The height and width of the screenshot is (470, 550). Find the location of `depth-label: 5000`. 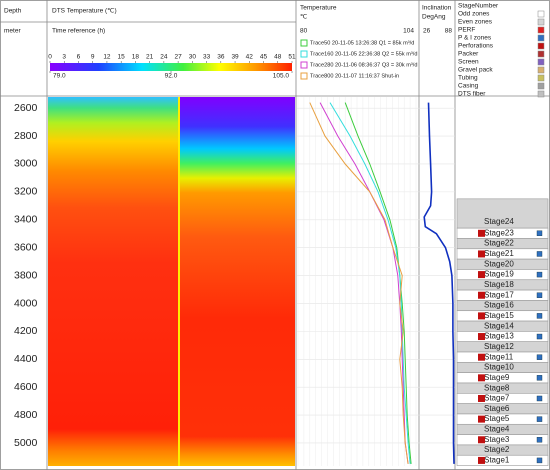

depth-label: 5000 is located at coordinates (26, 443).